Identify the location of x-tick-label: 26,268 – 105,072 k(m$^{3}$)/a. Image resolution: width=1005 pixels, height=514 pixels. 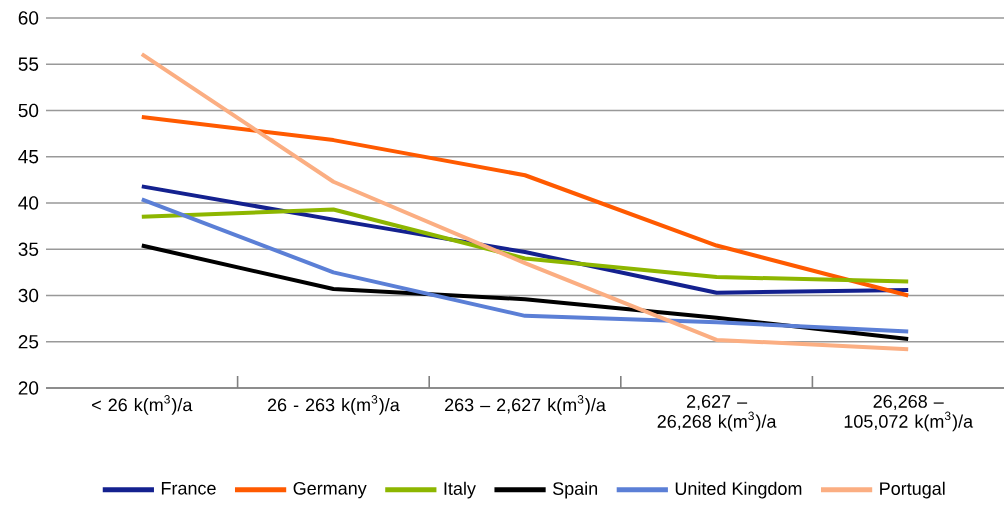
(909, 413).